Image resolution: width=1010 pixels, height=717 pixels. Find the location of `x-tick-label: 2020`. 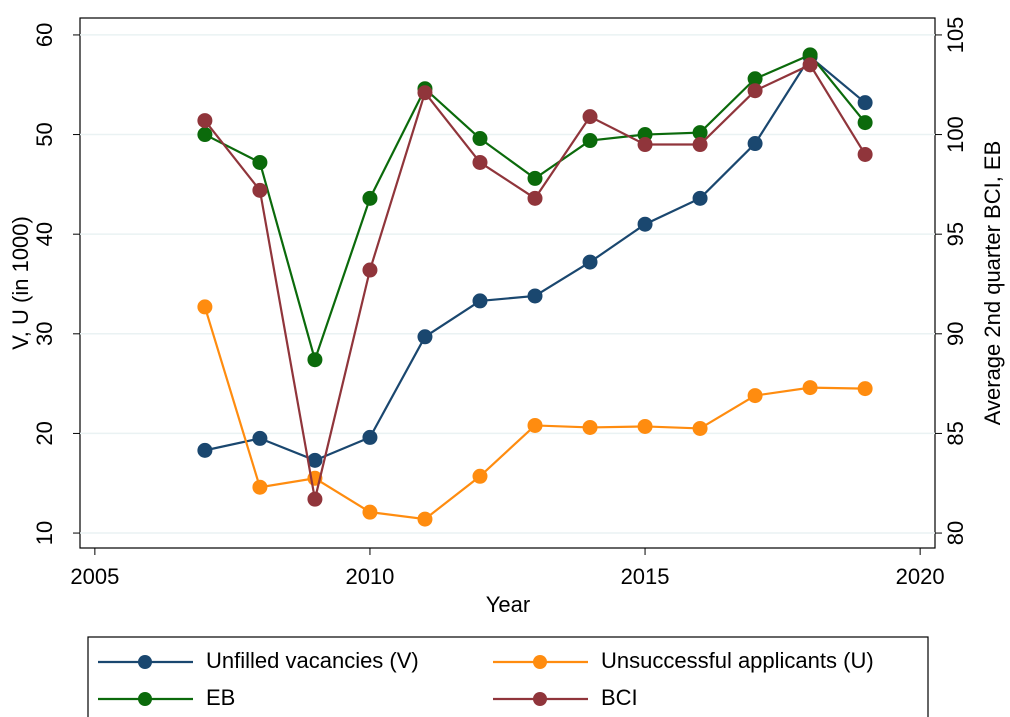

x-tick-label: 2020 is located at coordinates (920, 576).